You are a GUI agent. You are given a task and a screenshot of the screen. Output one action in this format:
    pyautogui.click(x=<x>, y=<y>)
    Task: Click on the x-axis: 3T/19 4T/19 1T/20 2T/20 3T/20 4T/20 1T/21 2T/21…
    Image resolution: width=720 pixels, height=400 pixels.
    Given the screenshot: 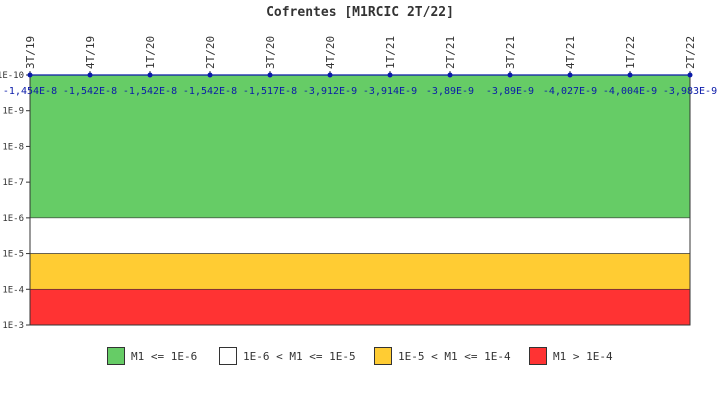 What is the action you would take?
    pyautogui.click(x=360, y=55)
    